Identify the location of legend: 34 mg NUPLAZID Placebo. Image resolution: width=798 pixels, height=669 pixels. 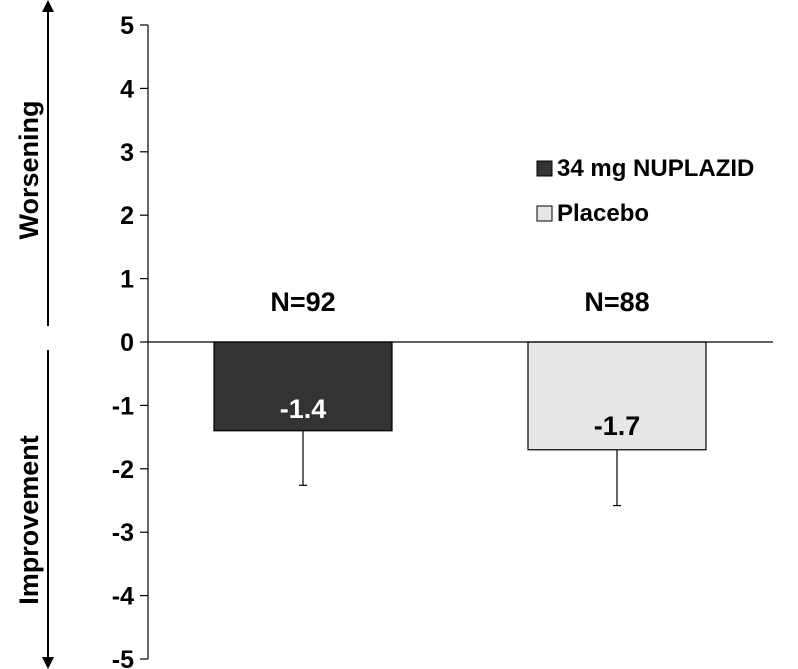
(645, 191).